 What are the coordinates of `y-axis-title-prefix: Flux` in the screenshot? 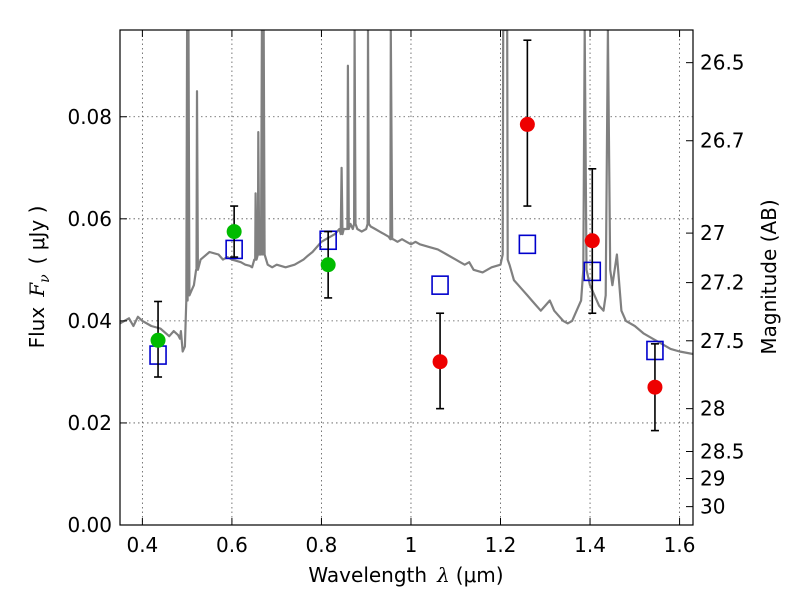 It's located at (37, 328).